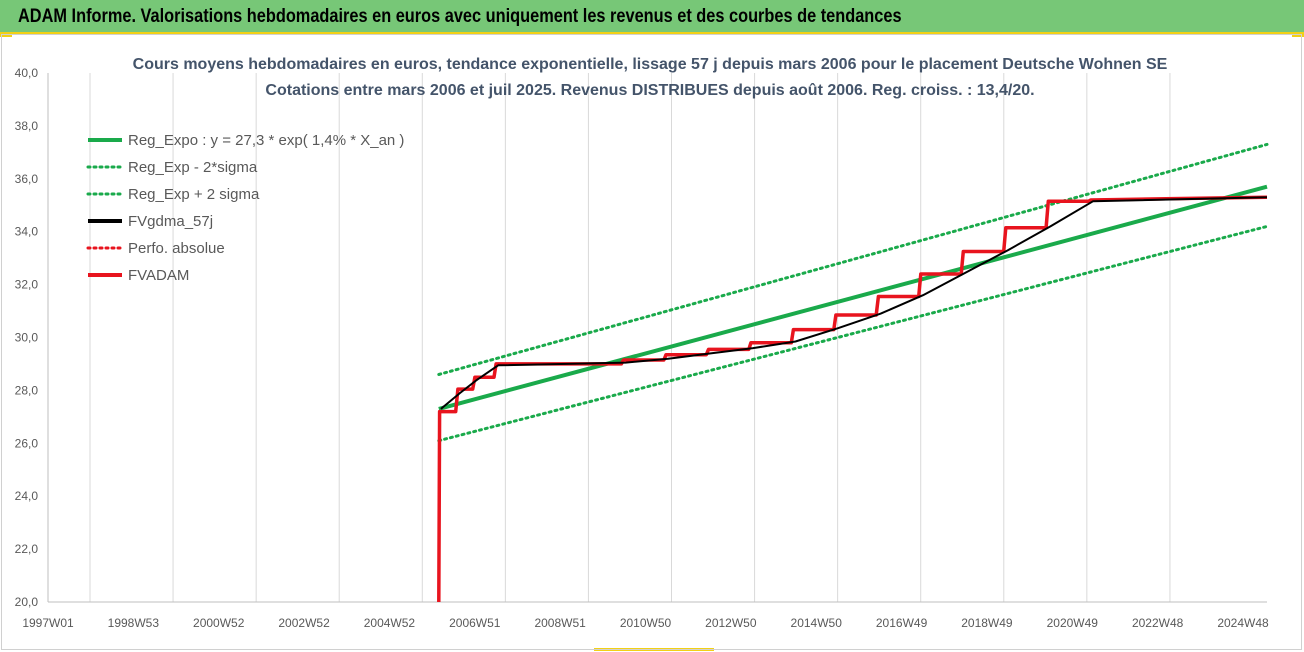 The image size is (1304, 652). Describe the element at coordinates (1073, 623) in the screenshot. I see `x-tick-label: 2020W49` at that location.